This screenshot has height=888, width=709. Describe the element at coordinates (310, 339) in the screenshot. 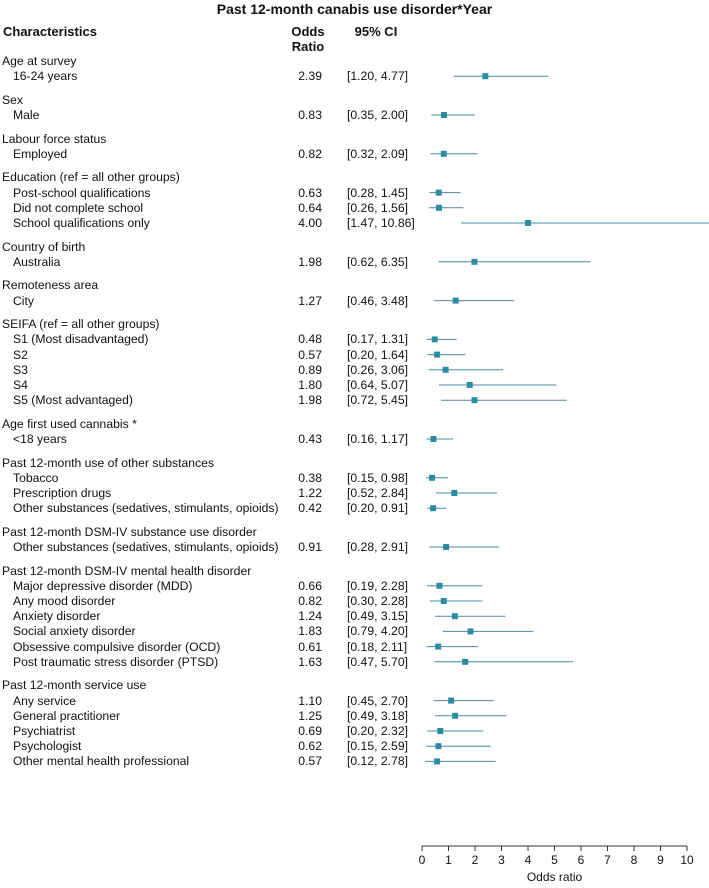

I see `odds-ratio-value: 0.48` at that location.